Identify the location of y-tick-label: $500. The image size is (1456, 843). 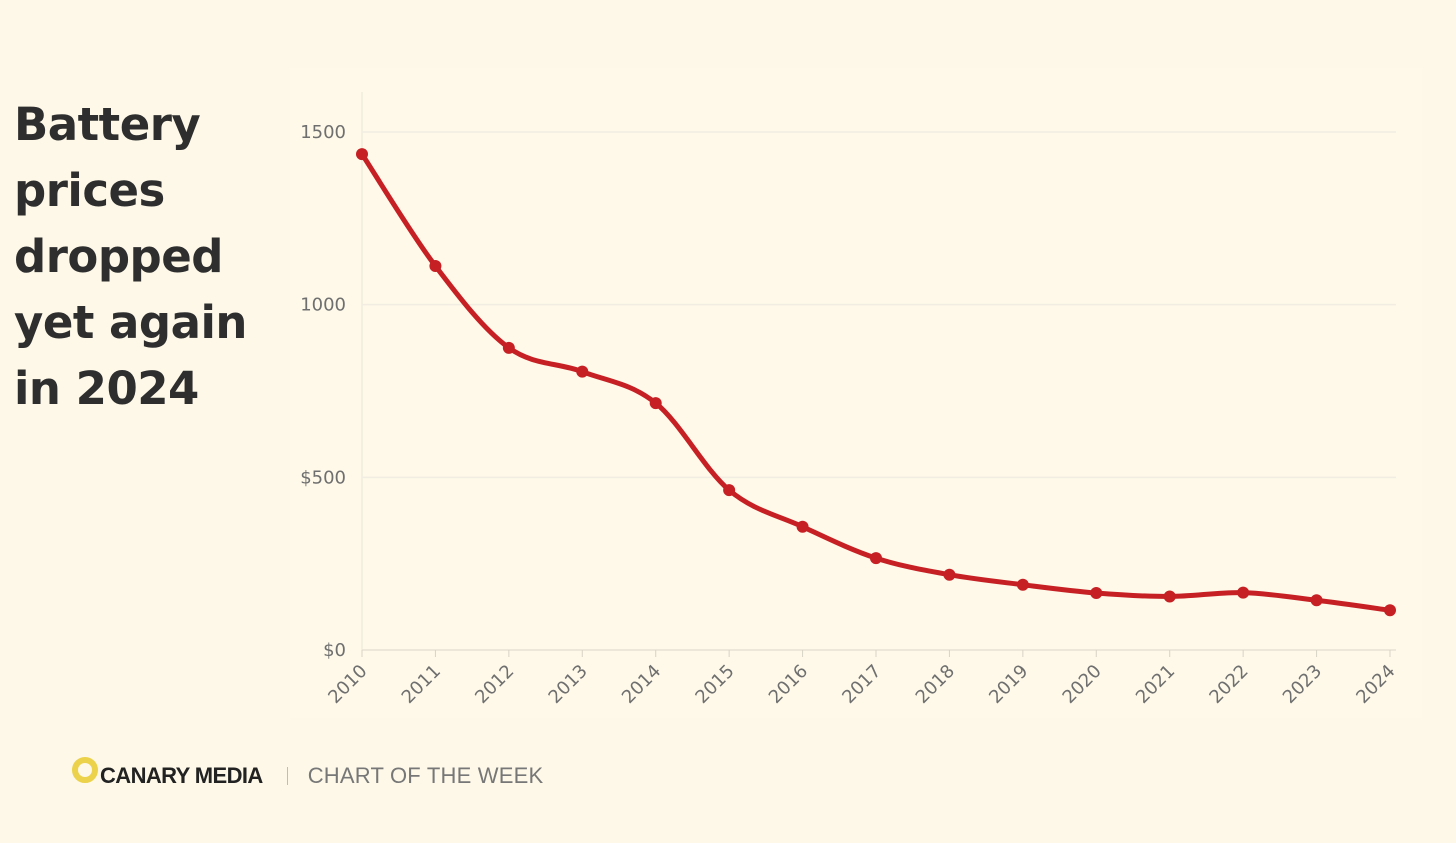
(323, 477).